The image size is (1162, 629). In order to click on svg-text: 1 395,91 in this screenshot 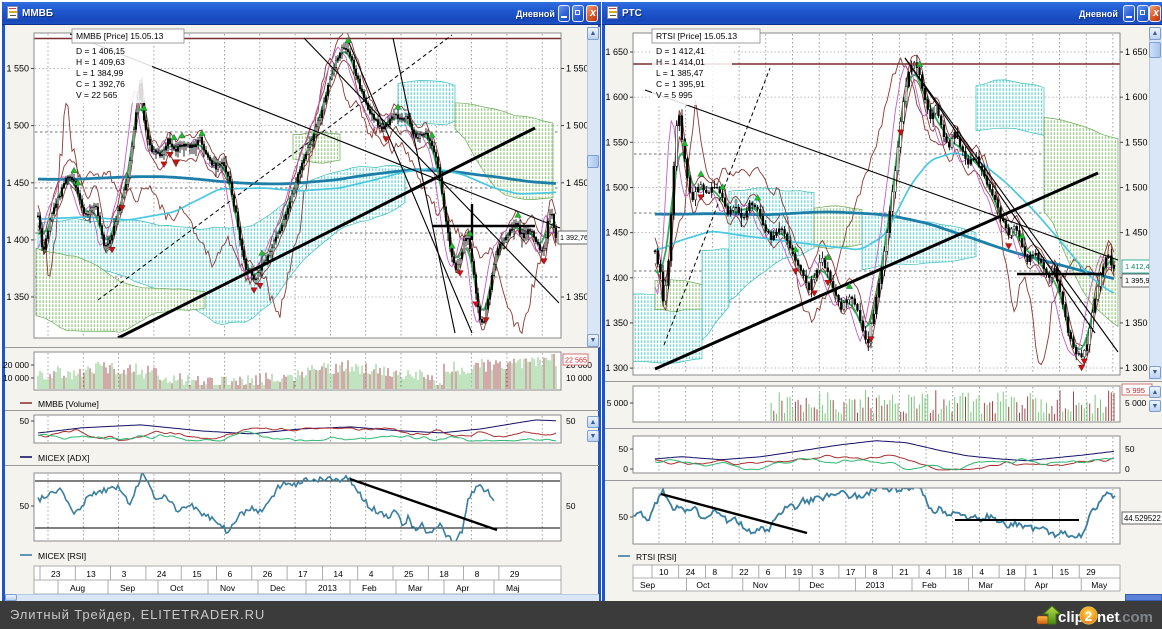, I will do `click(1139, 280)`.